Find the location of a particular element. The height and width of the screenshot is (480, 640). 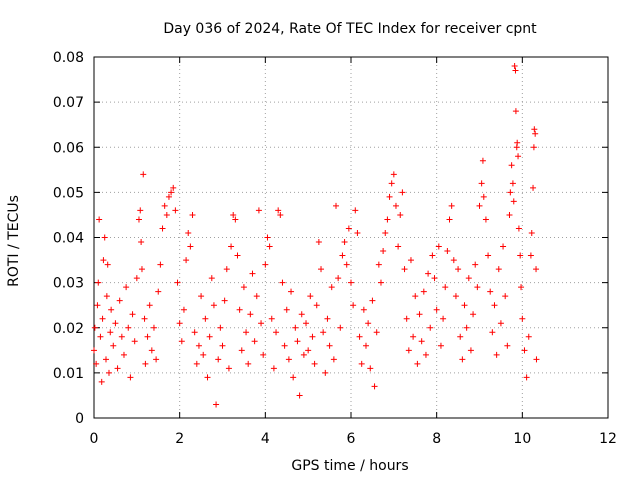

x-tick-label: 0 is located at coordinates (94, 439).